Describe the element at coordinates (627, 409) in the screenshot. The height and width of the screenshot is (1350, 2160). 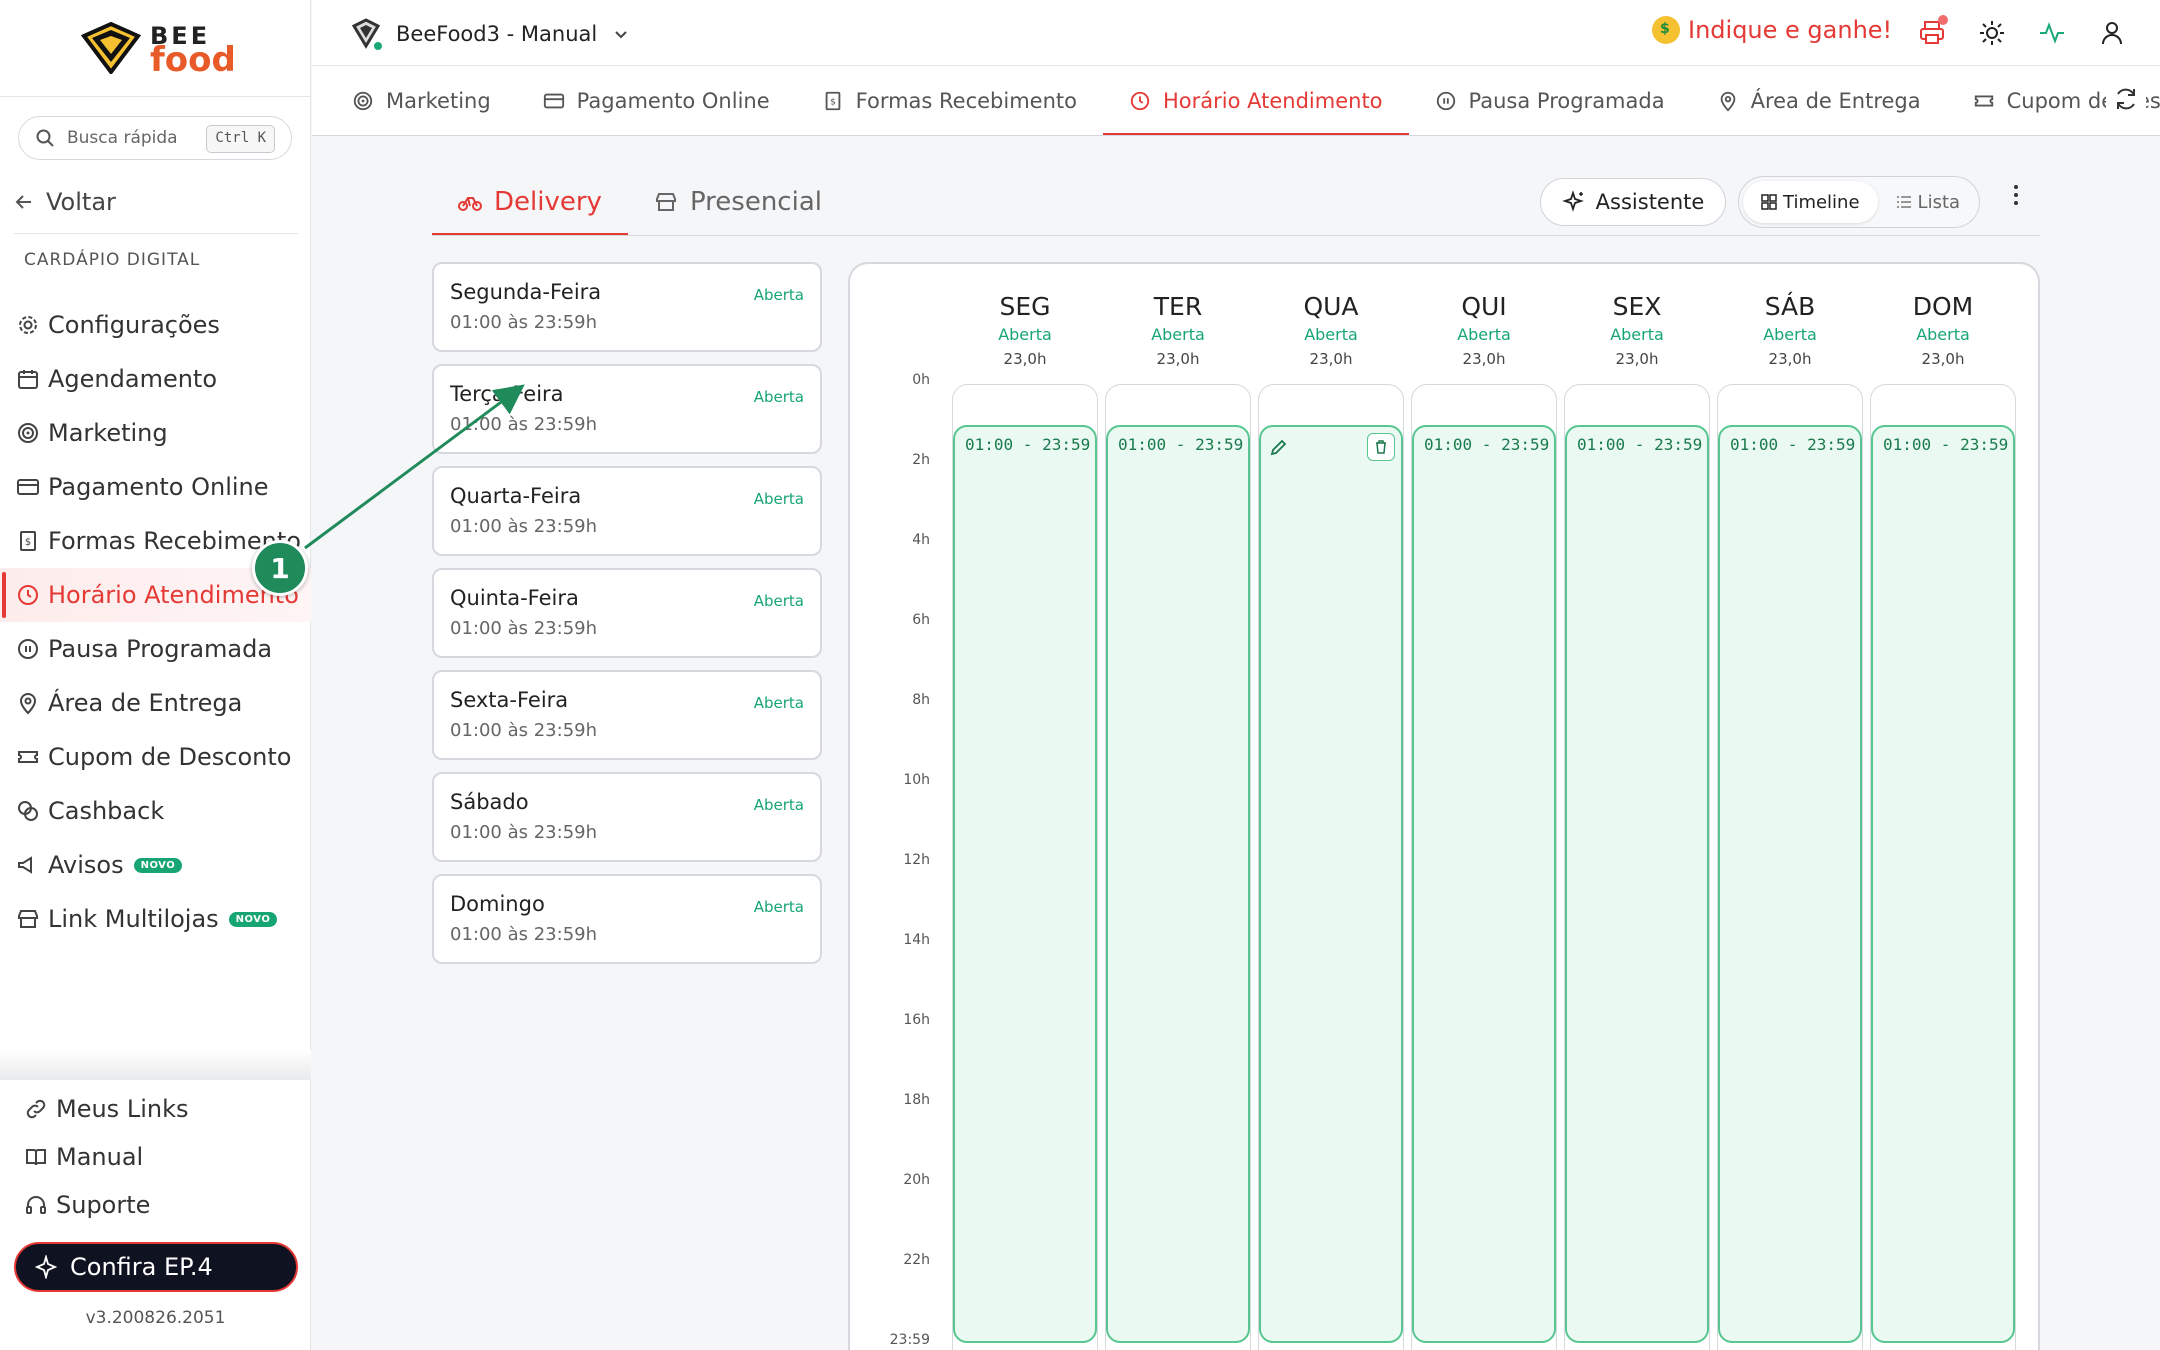
I see `day-card-terca: Terça-Feira 01:00 às 23:59h Aberta` at that location.